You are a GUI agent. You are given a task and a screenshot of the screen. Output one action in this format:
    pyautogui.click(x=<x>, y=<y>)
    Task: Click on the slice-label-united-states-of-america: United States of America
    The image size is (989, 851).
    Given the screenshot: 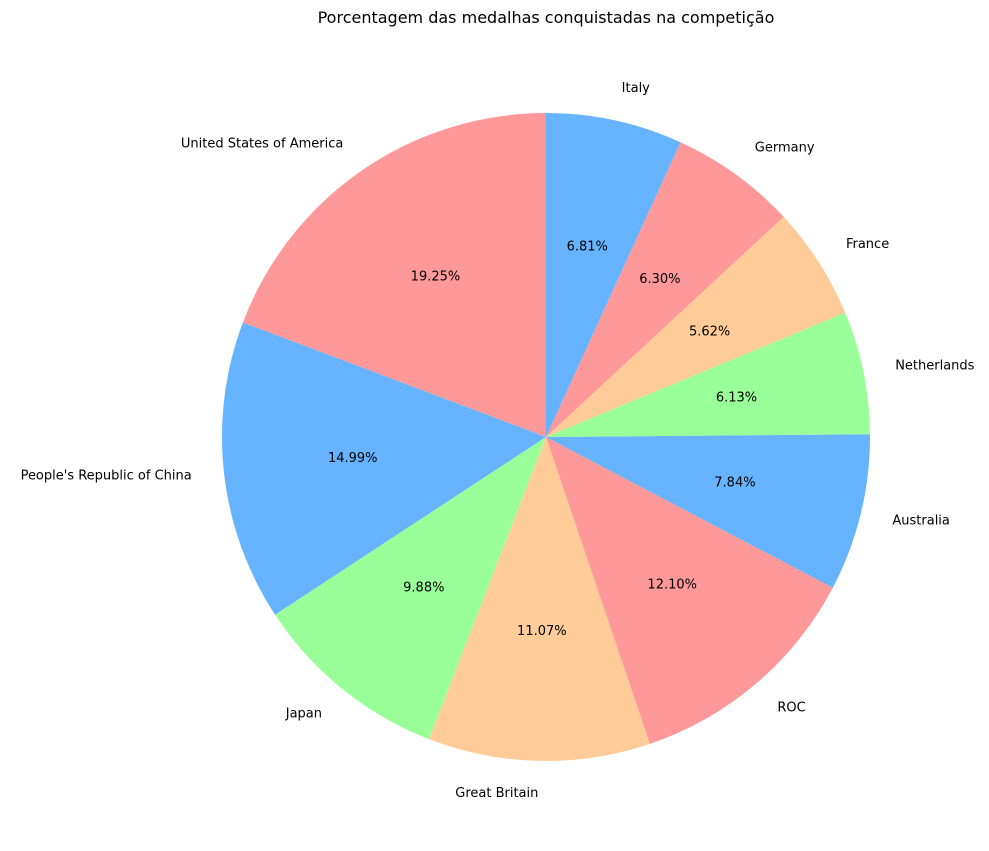 What is the action you would take?
    pyautogui.click(x=262, y=143)
    